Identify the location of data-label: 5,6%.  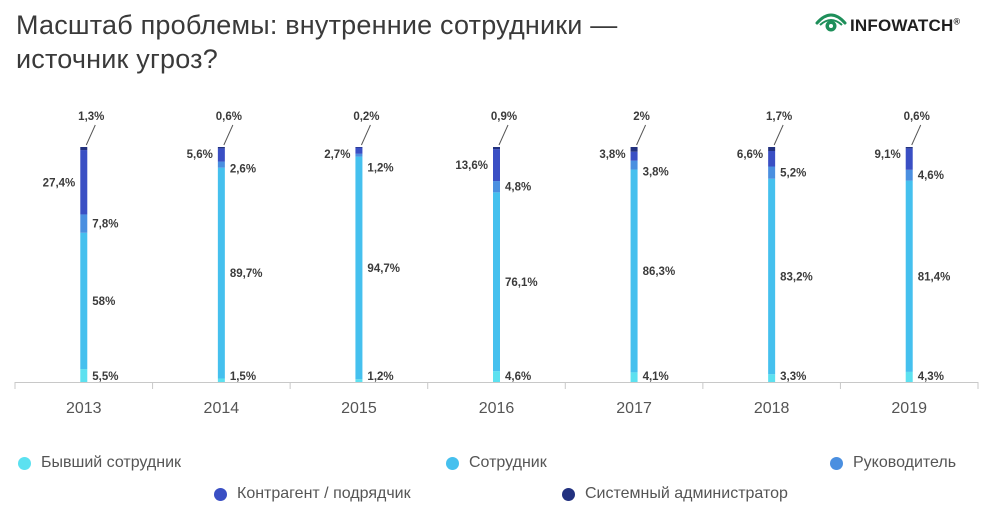
(200, 155).